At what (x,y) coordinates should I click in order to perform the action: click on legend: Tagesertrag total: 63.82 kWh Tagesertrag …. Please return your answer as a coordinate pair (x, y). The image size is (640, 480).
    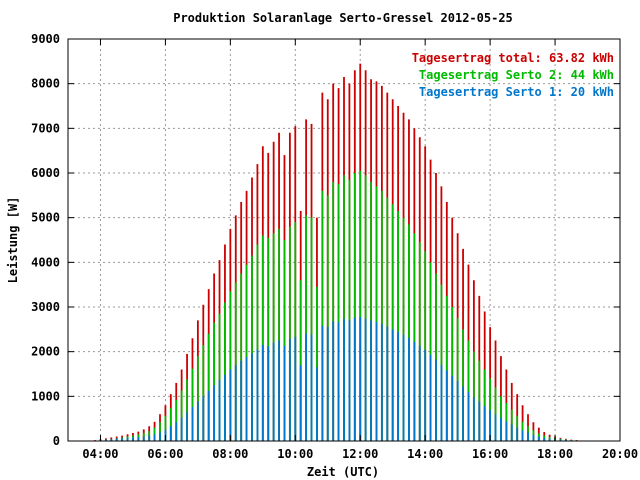
    Looking at the image, I should click on (513, 75).